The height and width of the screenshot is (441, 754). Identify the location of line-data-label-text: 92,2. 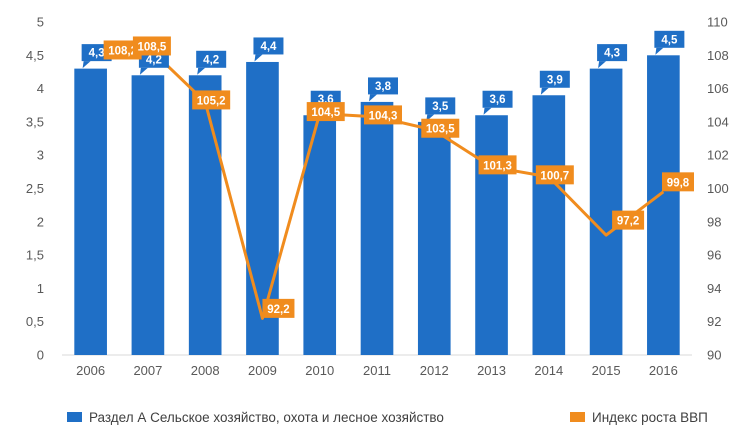
(278, 310).